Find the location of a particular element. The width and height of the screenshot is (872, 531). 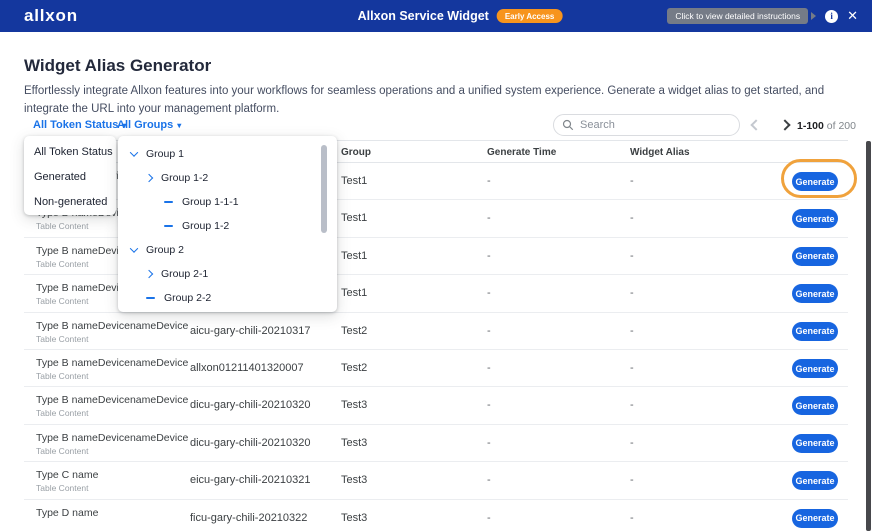

column-header-group: Group is located at coordinates (356, 152).